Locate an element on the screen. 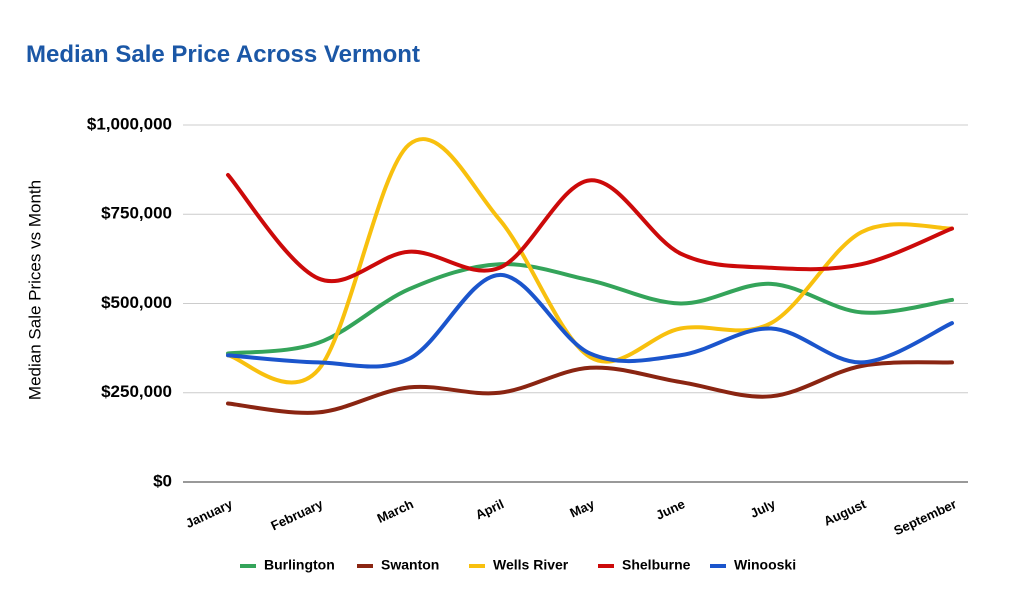 This screenshot has height=603, width=1024. x-tick-label: April is located at coordinates (489, 509).